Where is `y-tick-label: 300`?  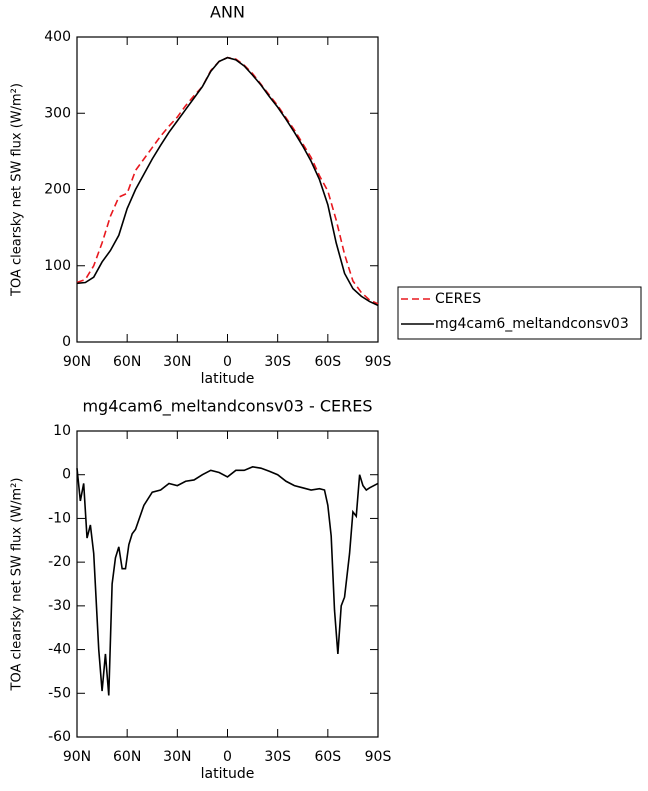 y-tick-label: 300 is located at coordinates (57, 113).